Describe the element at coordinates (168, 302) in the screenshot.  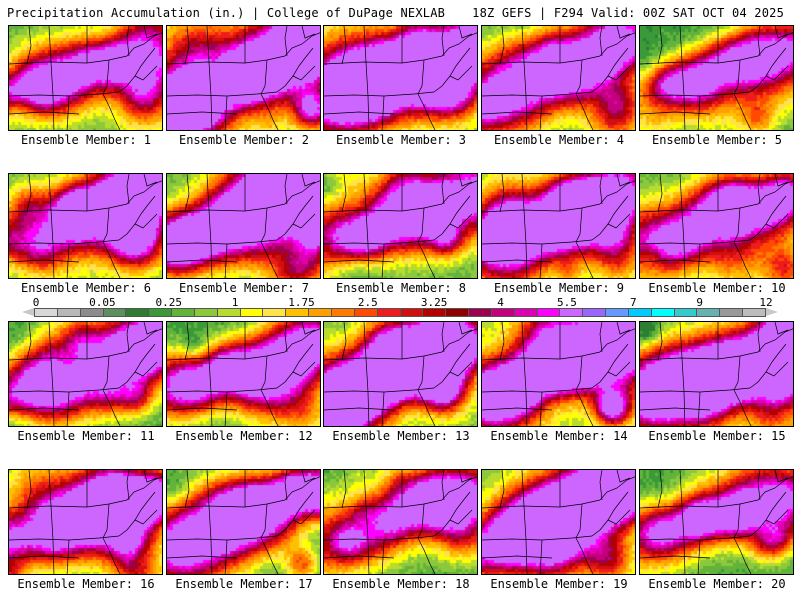
I see `colorbar-tick-label: 0.25` at that location.